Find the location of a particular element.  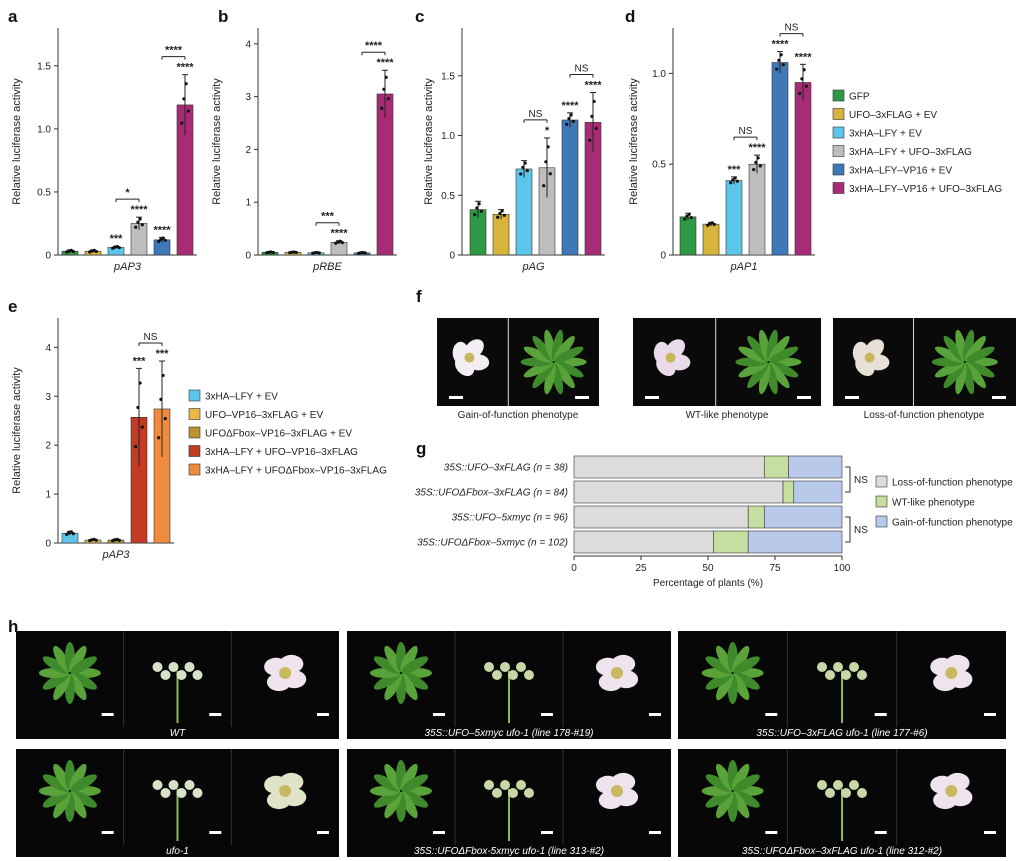

y-tick-label: 2 is located at coordinates (248, 150).